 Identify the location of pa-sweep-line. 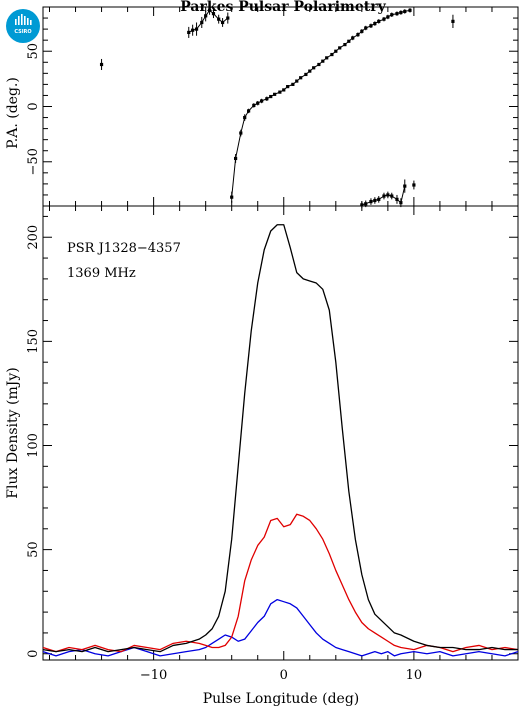
(208, 21).